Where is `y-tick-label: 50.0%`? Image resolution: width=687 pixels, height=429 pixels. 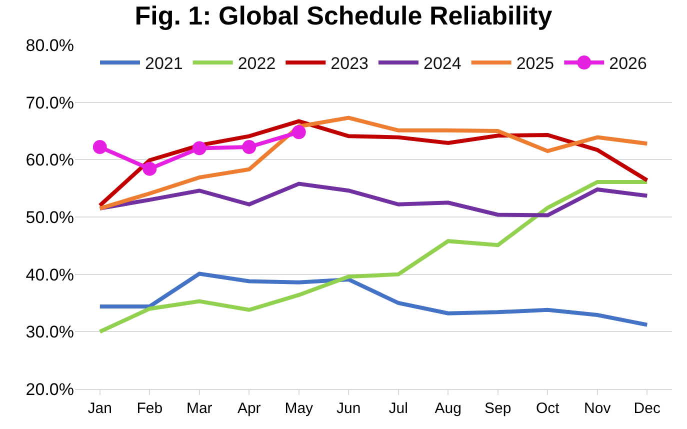
y-tick-label: 50.0% is located at coordinates (50, 217).